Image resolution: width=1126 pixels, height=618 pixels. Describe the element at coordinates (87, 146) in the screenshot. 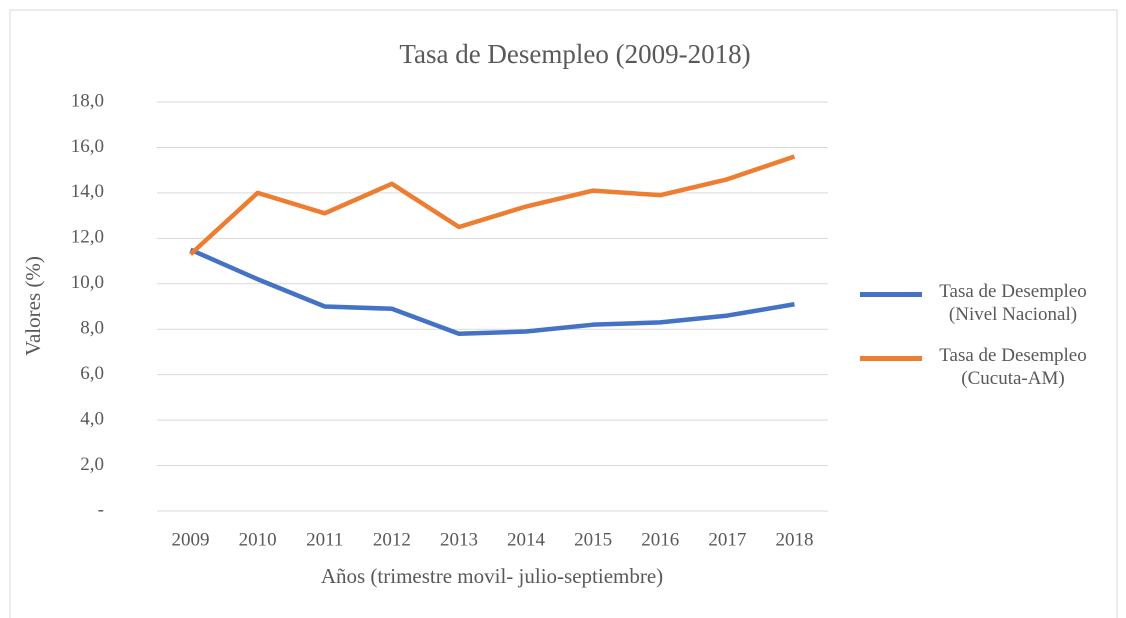

I see `y-tick-label: 16,0` at that location.